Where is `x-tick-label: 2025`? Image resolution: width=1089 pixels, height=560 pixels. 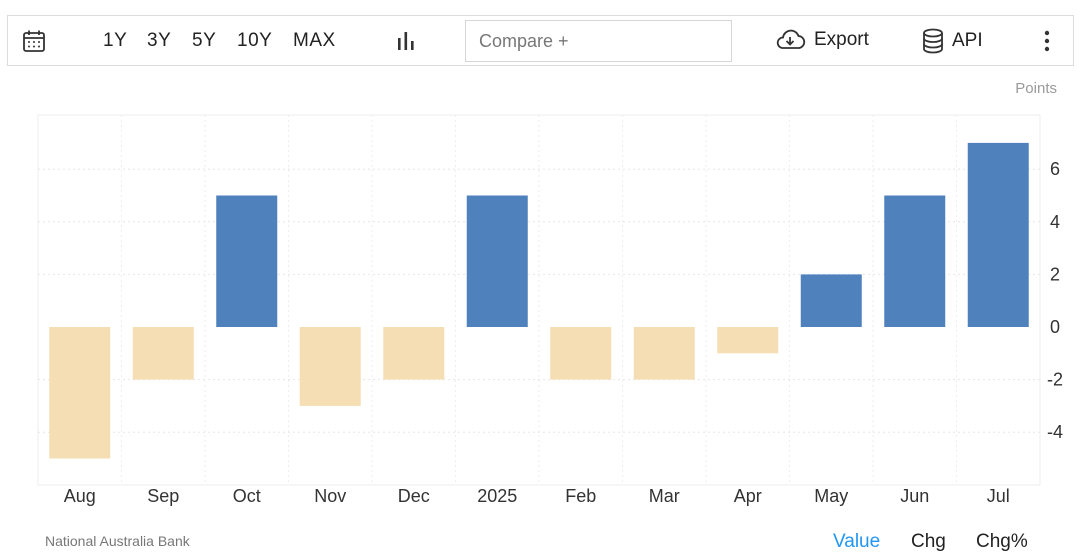 x-tick-label: 2025 is located at coordinates (497, 496).